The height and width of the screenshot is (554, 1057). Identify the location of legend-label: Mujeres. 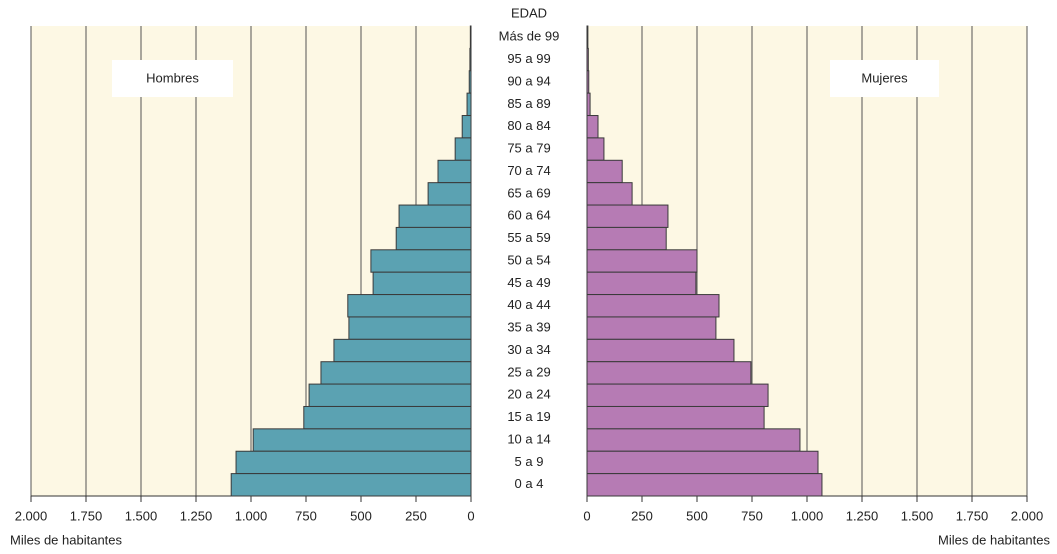
(884, 77).